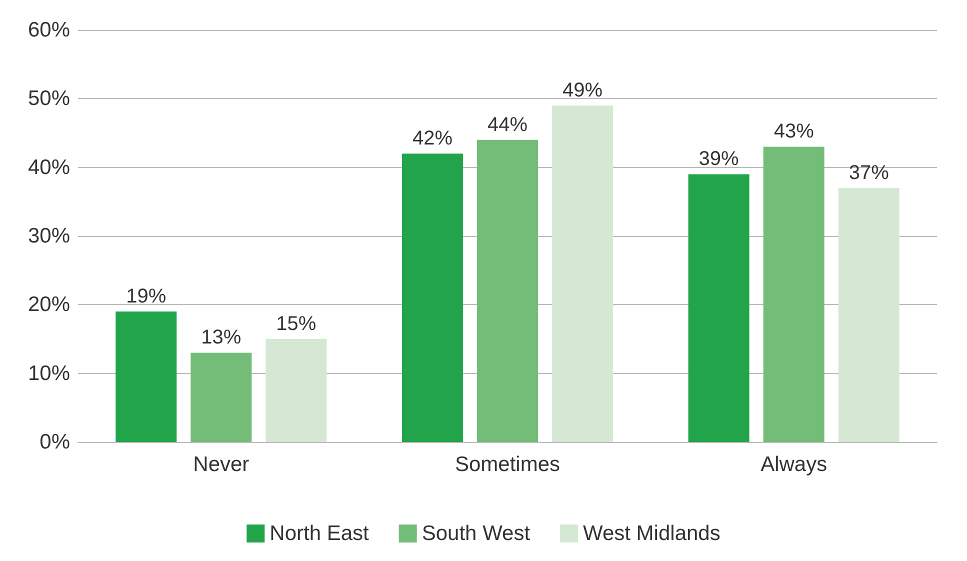 This screenshot has width=967, height=561. I want to click on y-tick-label: 0%, so click(55, 442).